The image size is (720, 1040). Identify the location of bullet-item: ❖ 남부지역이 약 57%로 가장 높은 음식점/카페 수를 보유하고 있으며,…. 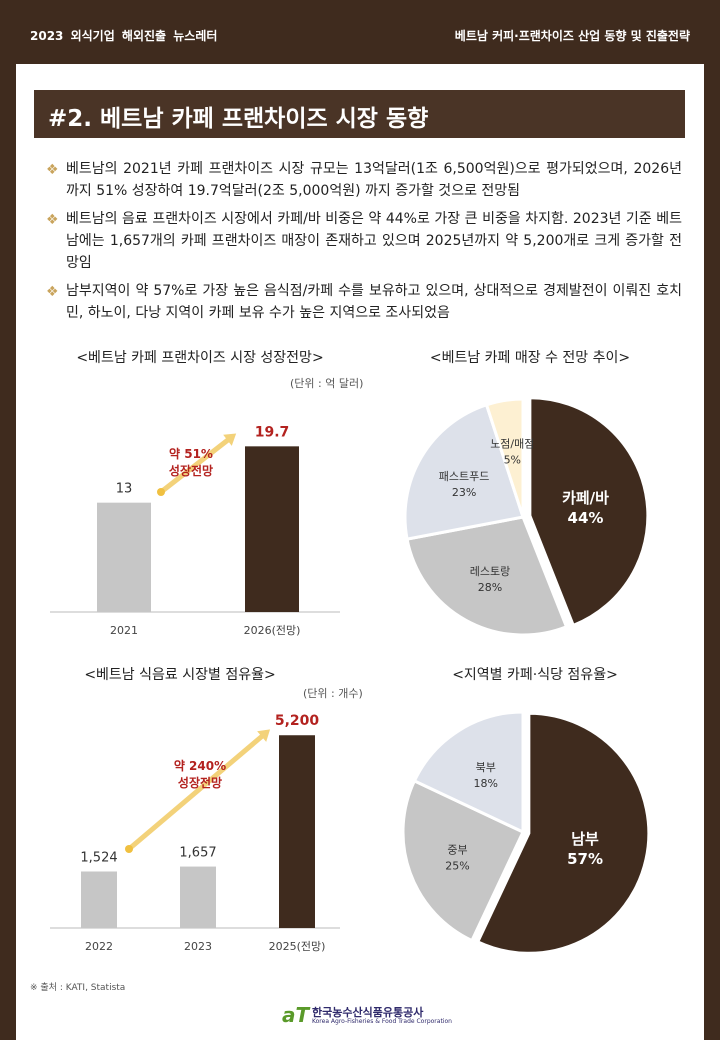
(364, 302).